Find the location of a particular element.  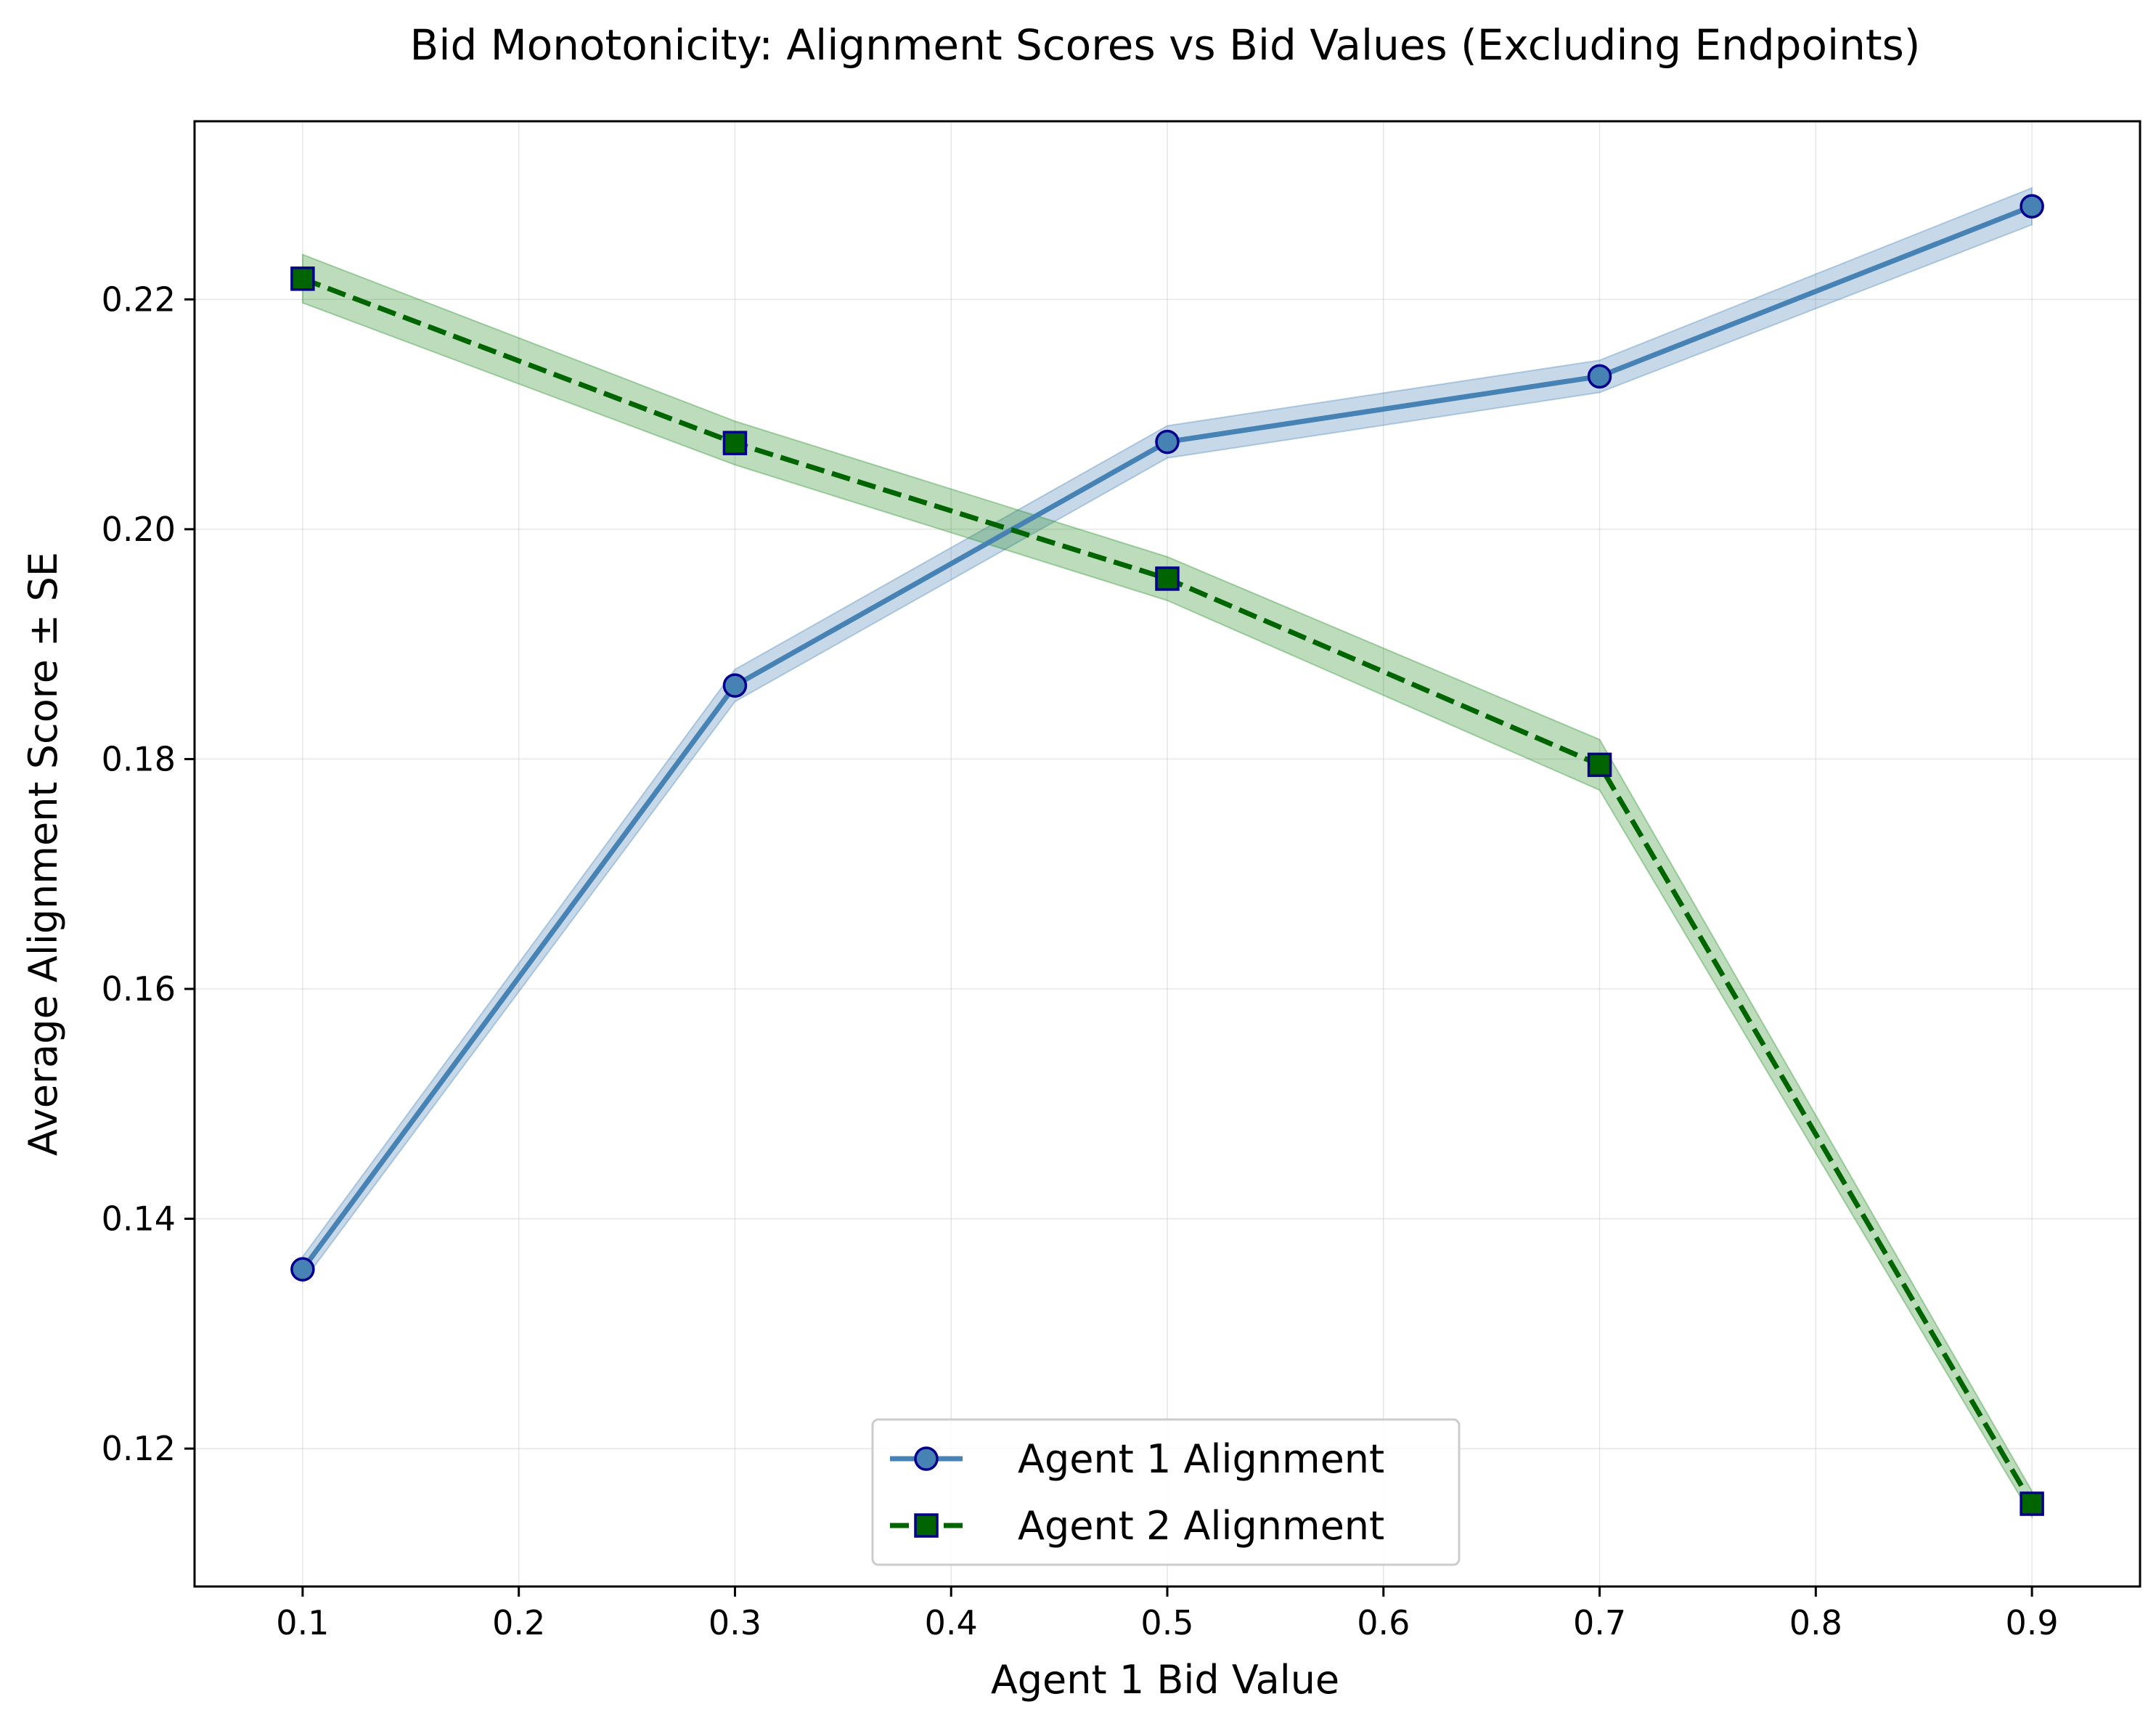

y-tick-label: 0.22 is located at coordinates (139, 299).